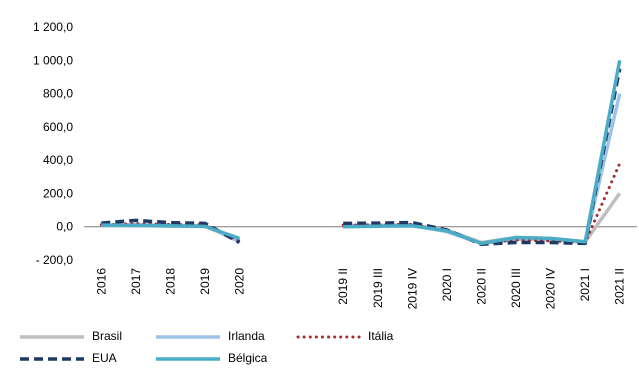 This screenshot has width=639, height=371. What do you see at coordinates (246, 336) in the screenshot?
I see `legend-label: Irlanda` at bounding box center [246, 336].